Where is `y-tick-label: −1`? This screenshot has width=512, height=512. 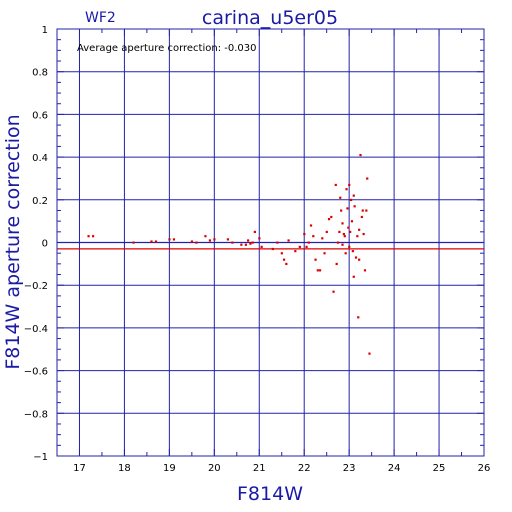 y-tick-label: −1 is located at coordinates (40, 457).